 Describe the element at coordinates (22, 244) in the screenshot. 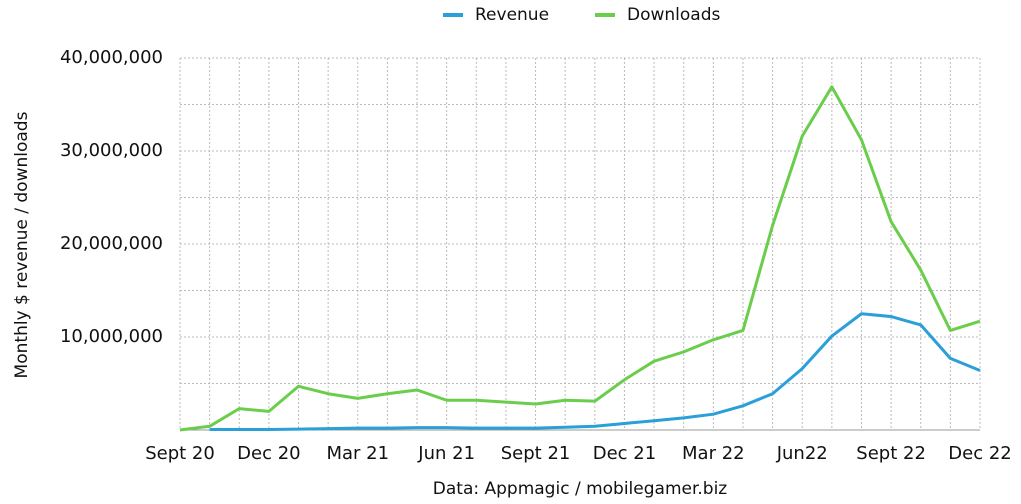

I see `y-axis-label: Monthly $ revenue / downloads` at that location.